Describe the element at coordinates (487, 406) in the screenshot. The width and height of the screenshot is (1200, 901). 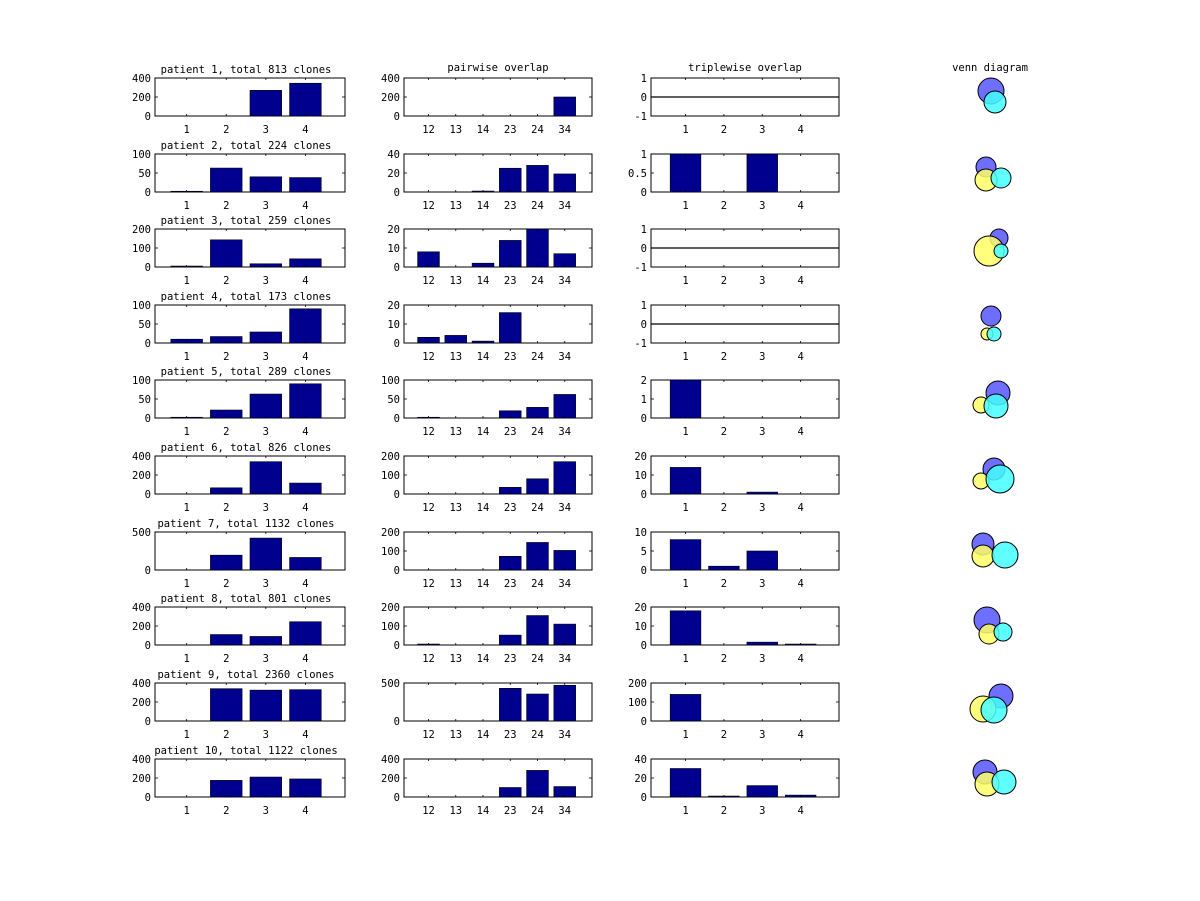
I see `pairwise-chart: 12 13 14 23 24 34 0 50 100` at that location.